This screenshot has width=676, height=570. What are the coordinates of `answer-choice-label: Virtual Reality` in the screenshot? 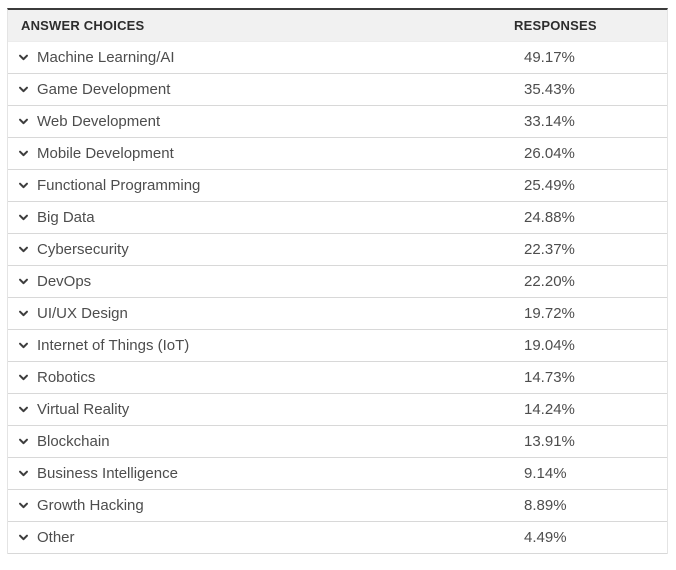 It's located at (83, 409).